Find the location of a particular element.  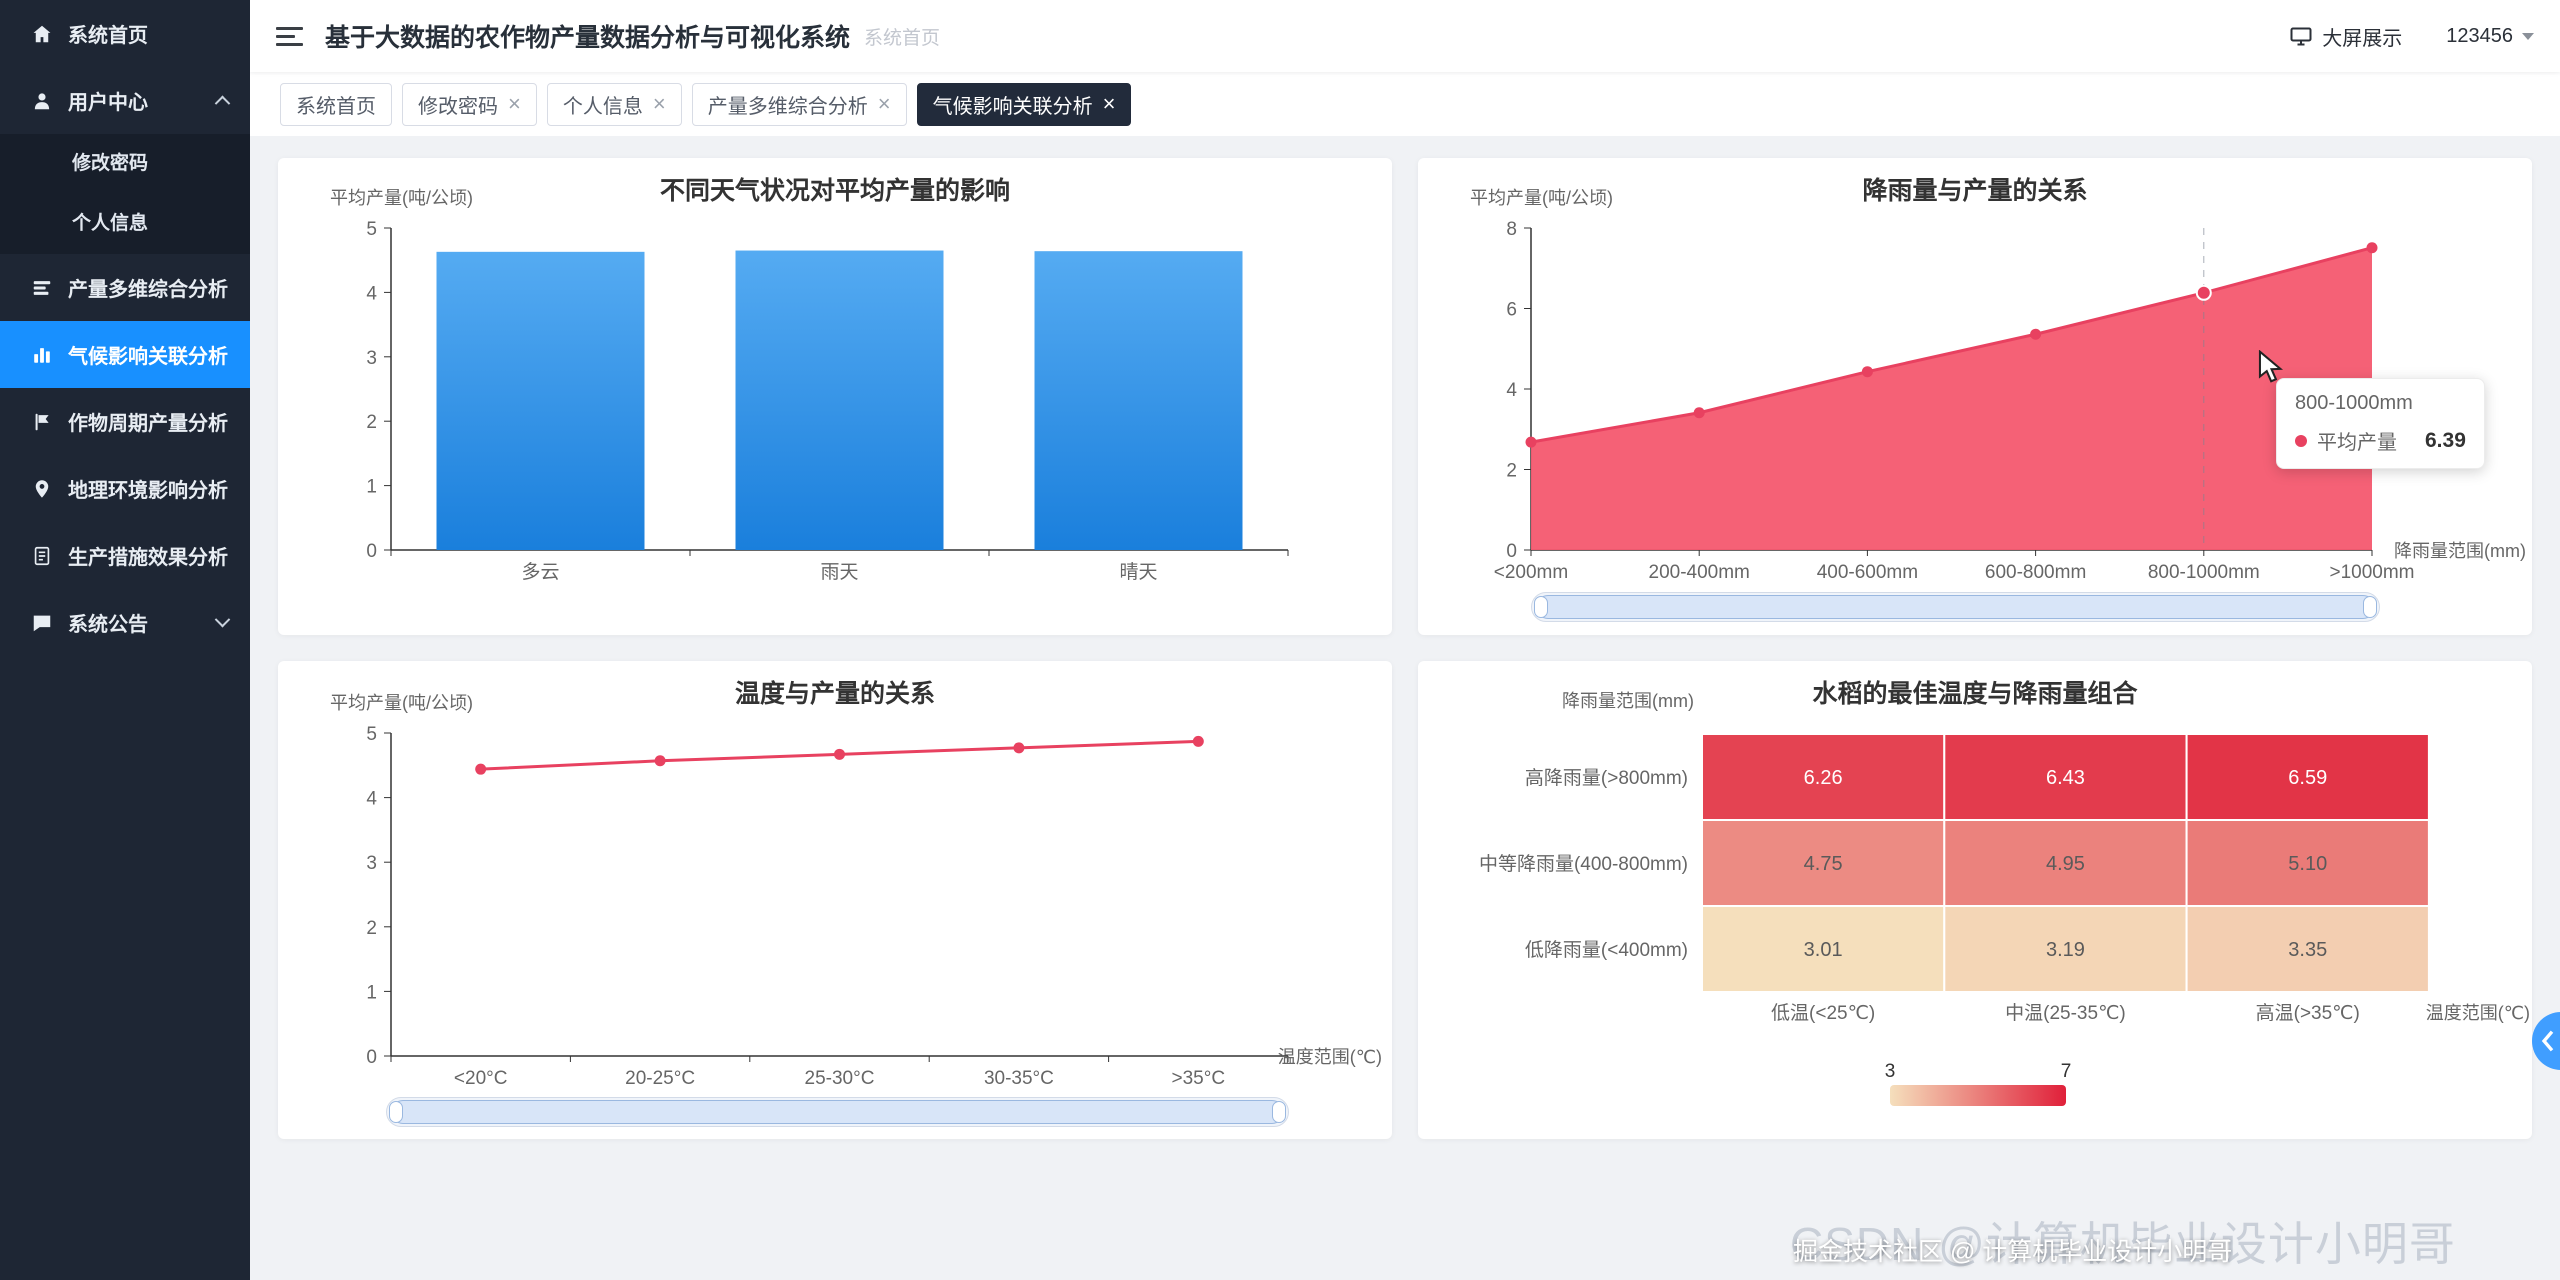

svg-text: 5.10 is located at coordinates (2307, 864).